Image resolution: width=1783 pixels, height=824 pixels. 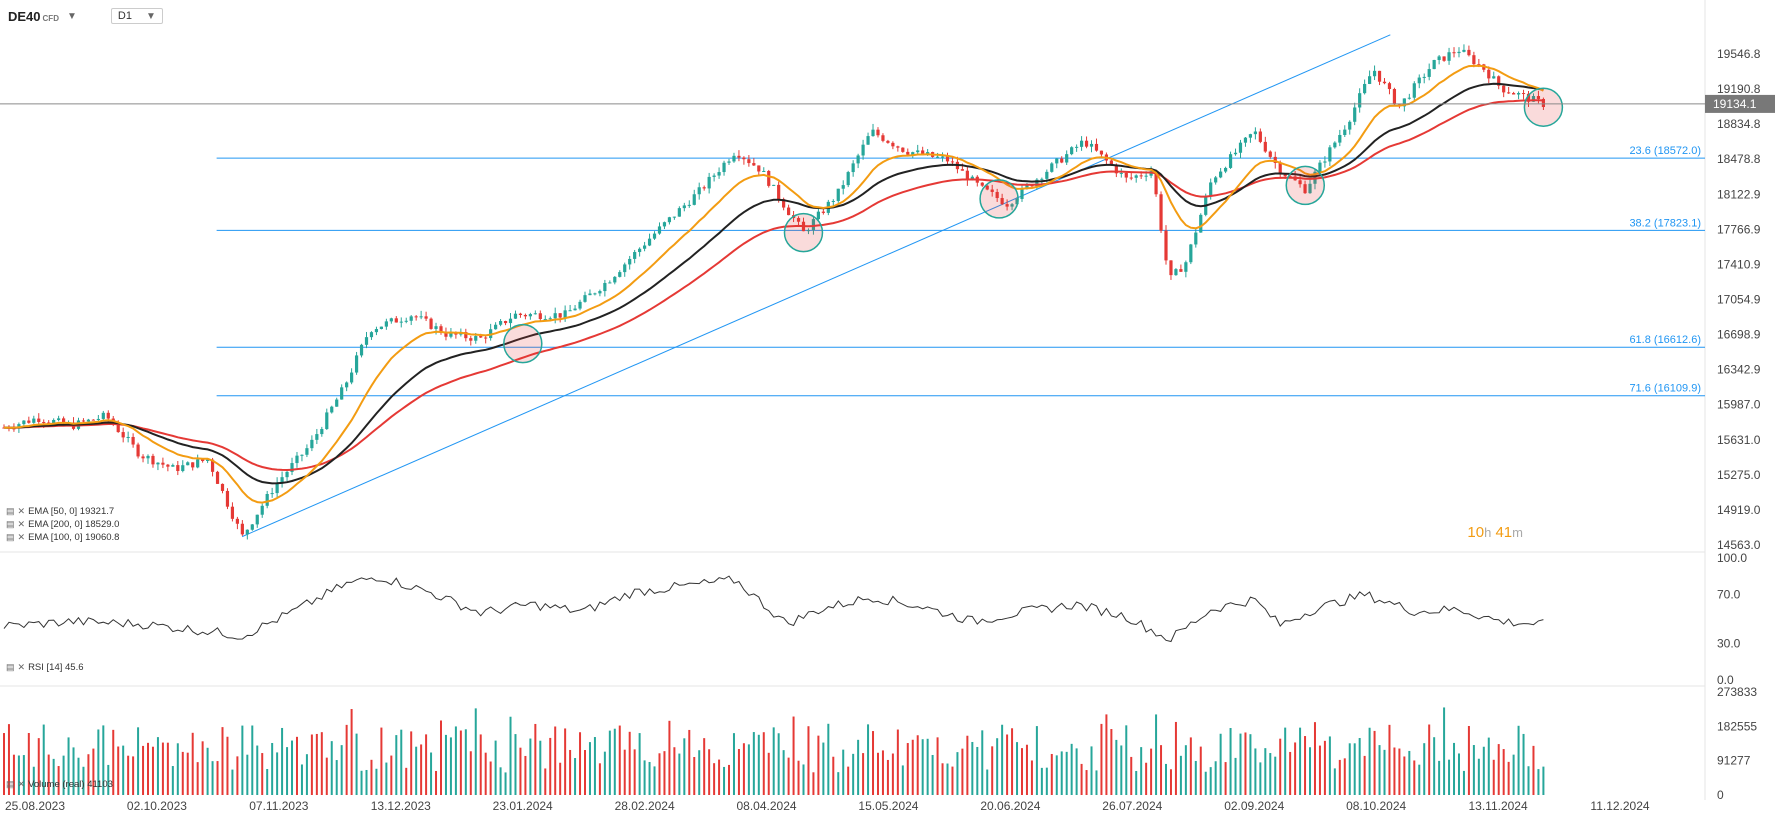 What do you see at coordinates (63, 537) in the screenshot?
I see `indicator-ema100: ▤ ✕ EMA [100, 0] 19060.8` at bounding box center [63, 537].